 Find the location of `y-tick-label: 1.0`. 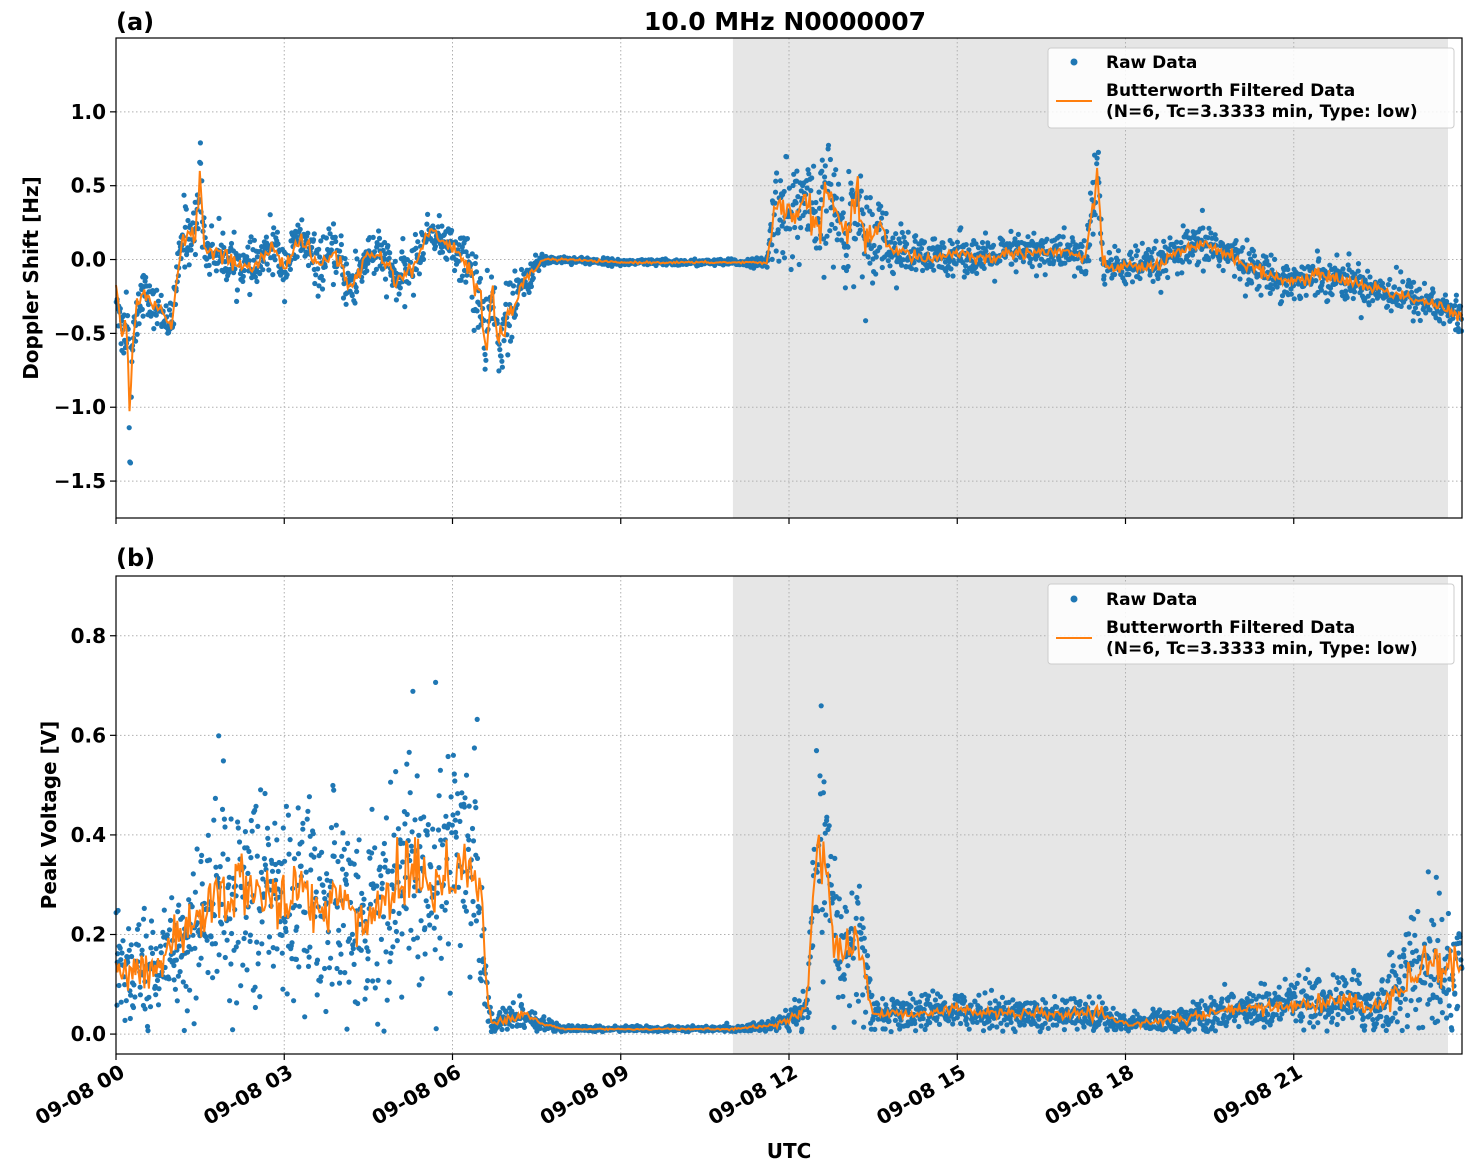

y-tick-label: 1.0 is located at coordinates (88, 112).